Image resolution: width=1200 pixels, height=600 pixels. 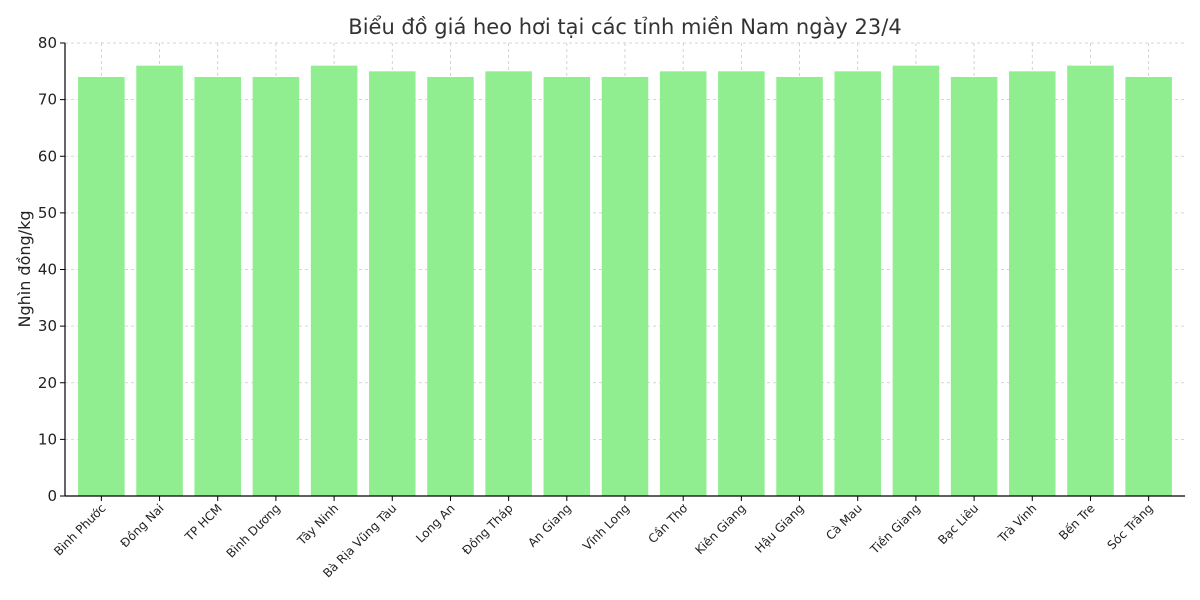 What do you see at coordinates (253, 530) in the screenshot?
I see `x-tick-label: Bình Dương` at bounding box center [253, 530].